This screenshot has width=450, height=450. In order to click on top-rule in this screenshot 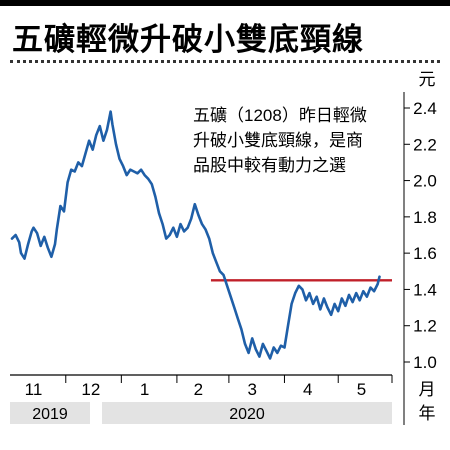, I will do `click(225, 3)`.